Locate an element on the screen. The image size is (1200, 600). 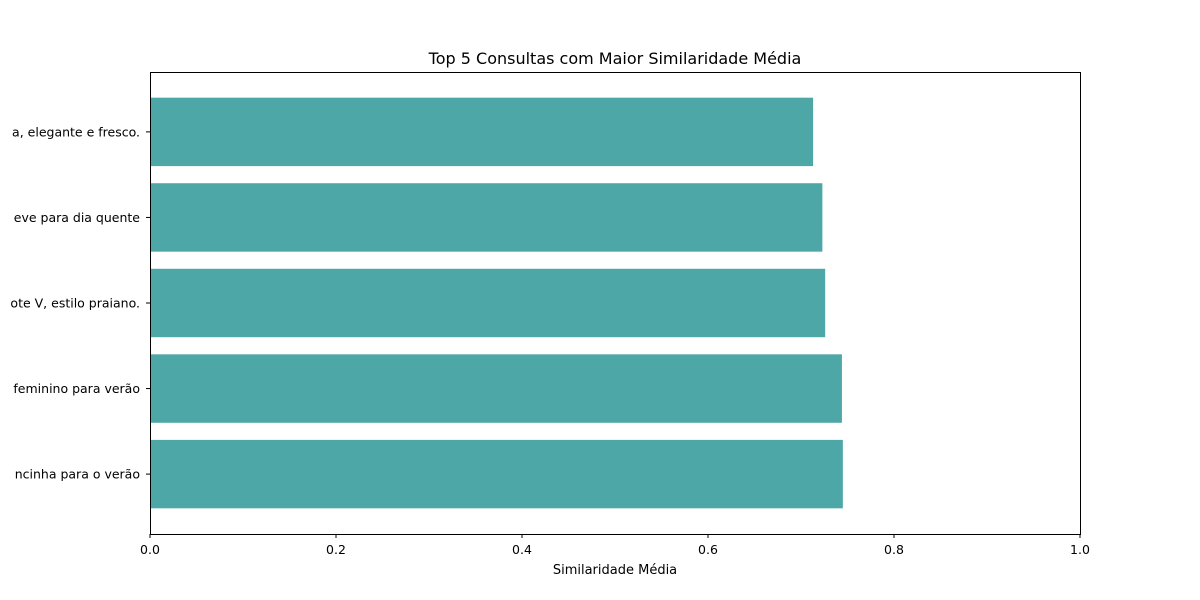
y-tick-label-0: ncinha para o verão is located at coordinates (77, 474).